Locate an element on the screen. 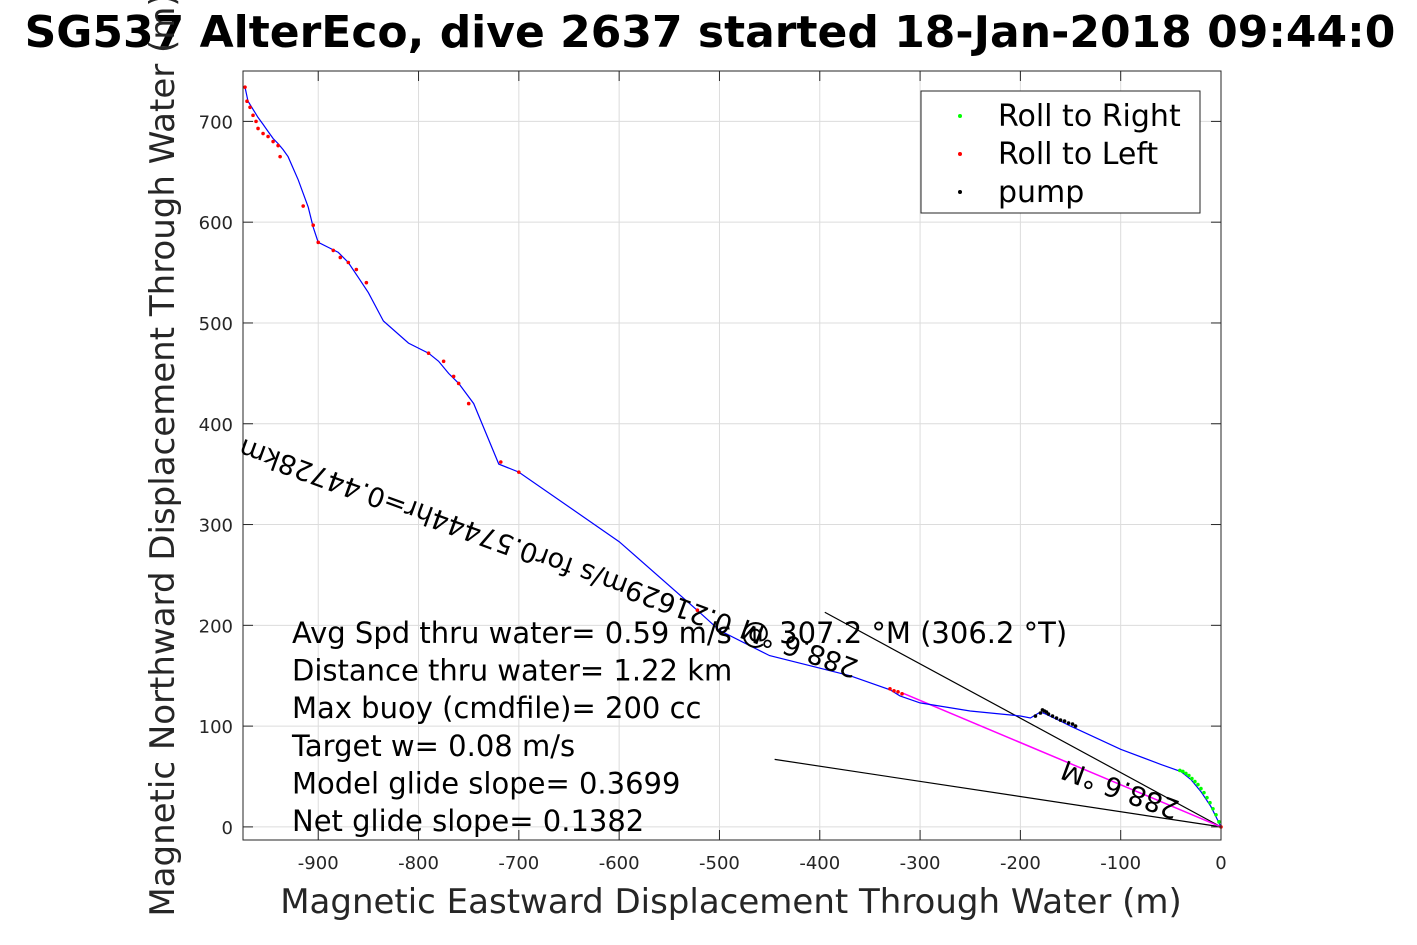 The image size is (1417, 945). model-glide-line is located at coordinates (1061, 760).